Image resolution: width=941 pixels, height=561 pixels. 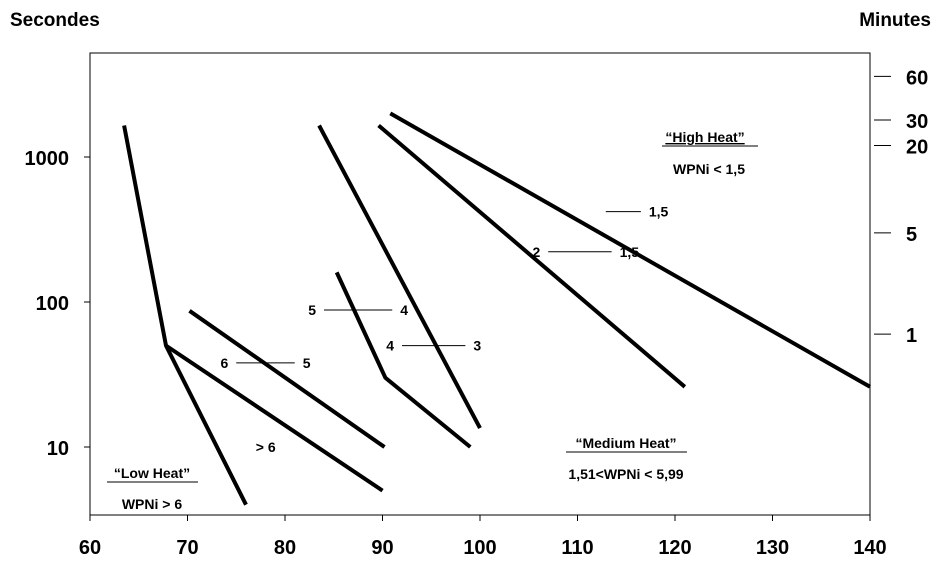 What do you see at coordinates (674, 548) in the screenshot?
I see `x-tick-label: 120` at bounding box center [674, 548].